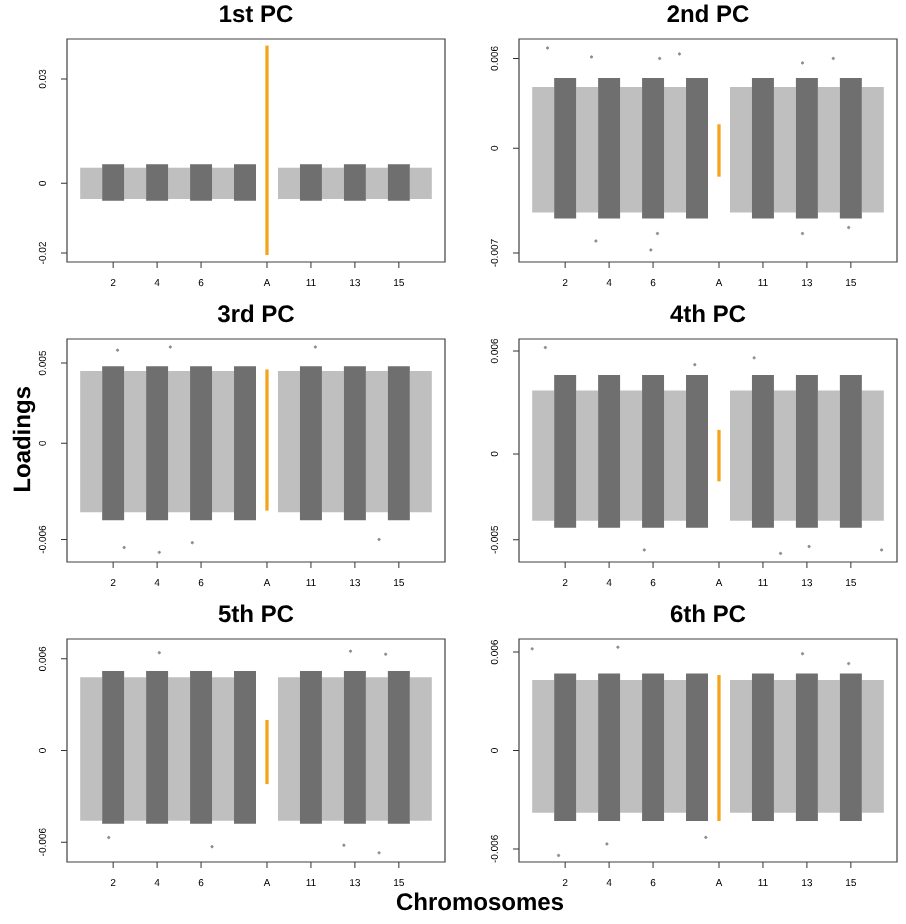 The height and width of the screenshot is (924, 906). What do you see at coordinates (480, 901) in the screenshot?
I see `x-axis-title: Chromosomes` at bounding box center [480, 901].